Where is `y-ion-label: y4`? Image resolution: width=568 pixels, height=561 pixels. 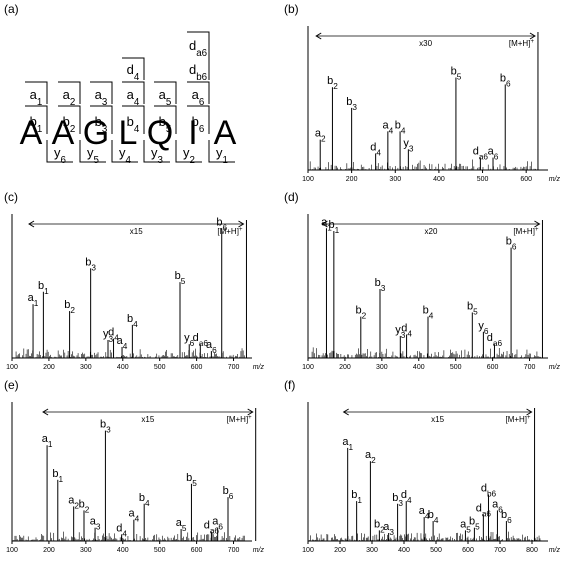
y-ion-label: y4 is located at coordinates (125, 155).